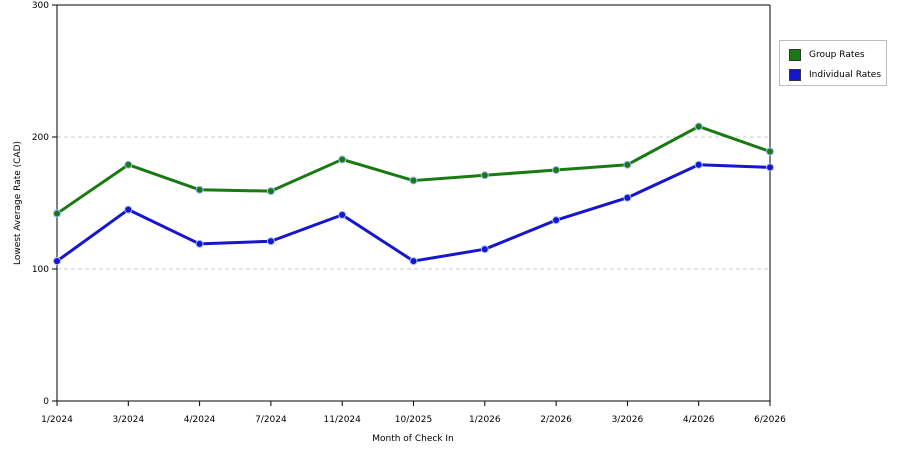 Image resolution: width=900 pixels, height=450 pixels. I want to click on legend-item-individual-rates: Individual Rates, so click(835, 75).